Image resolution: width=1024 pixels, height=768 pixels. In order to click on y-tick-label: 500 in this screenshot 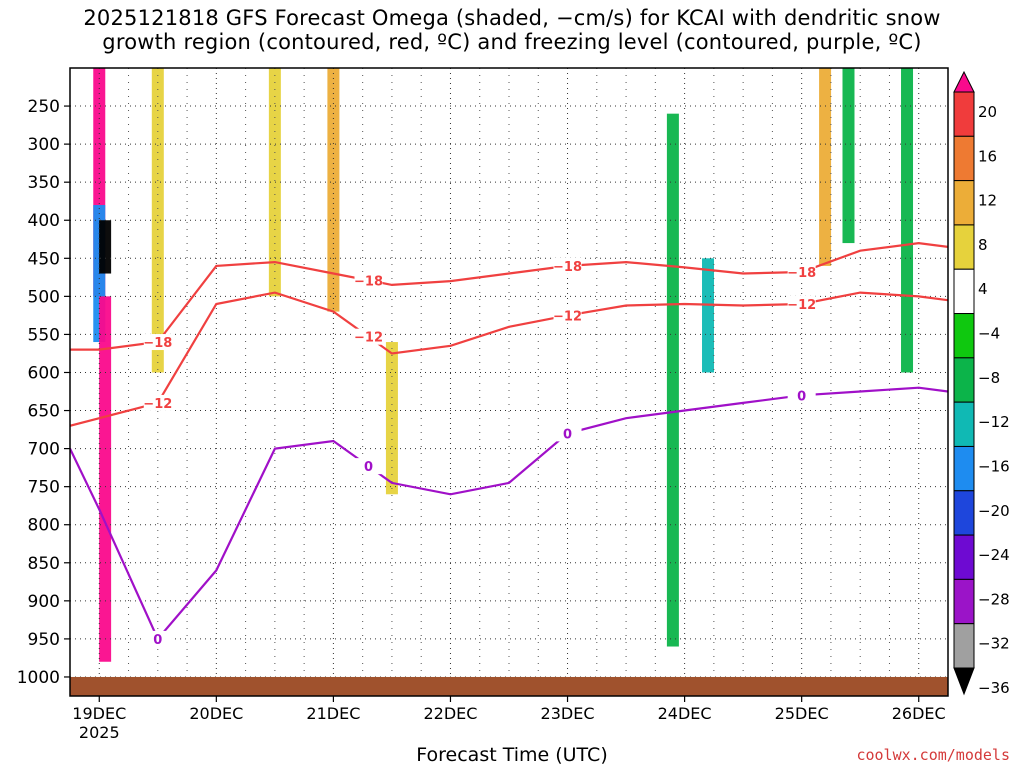, I will do `click(44, 297)`.